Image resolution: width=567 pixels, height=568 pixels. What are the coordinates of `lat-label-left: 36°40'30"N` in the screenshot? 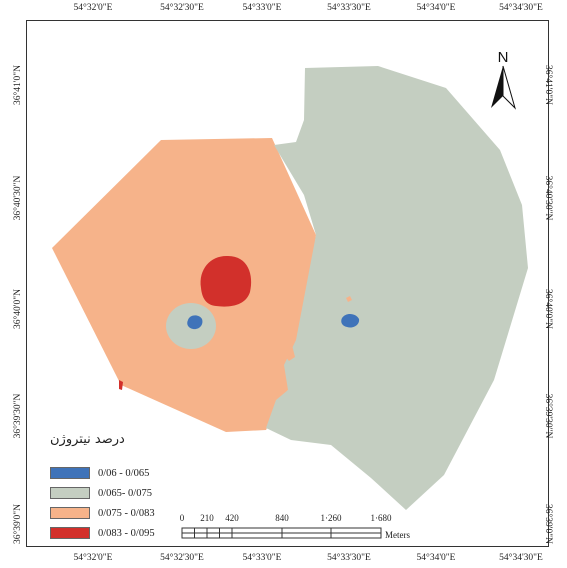 It's located at (18, 198).